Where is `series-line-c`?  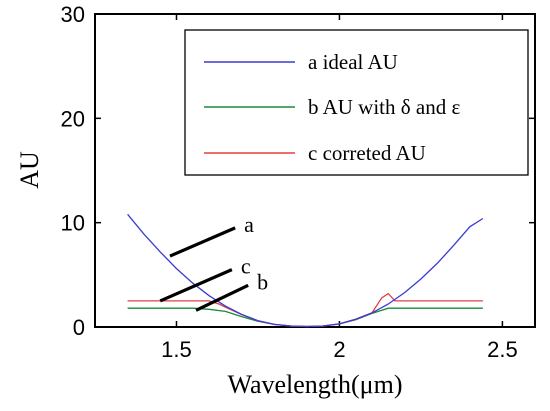
series-line-c is located at coordinates (305, 310).